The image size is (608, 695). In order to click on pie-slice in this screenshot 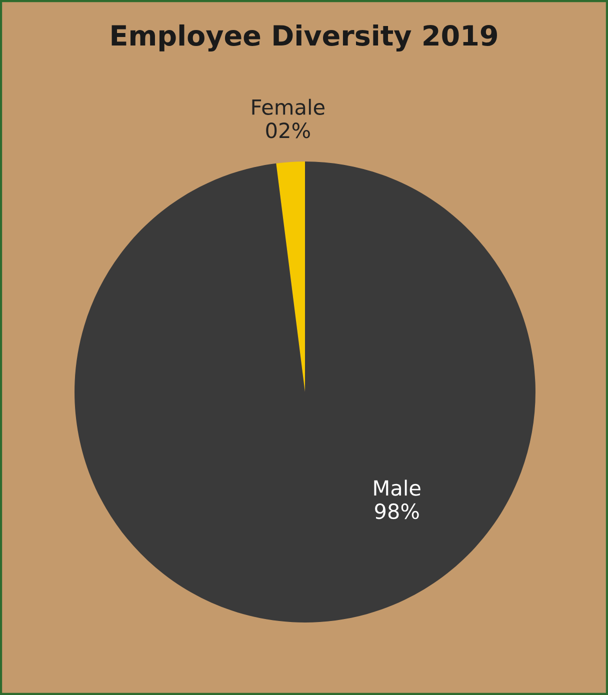, I will do `click(290, 277)`.